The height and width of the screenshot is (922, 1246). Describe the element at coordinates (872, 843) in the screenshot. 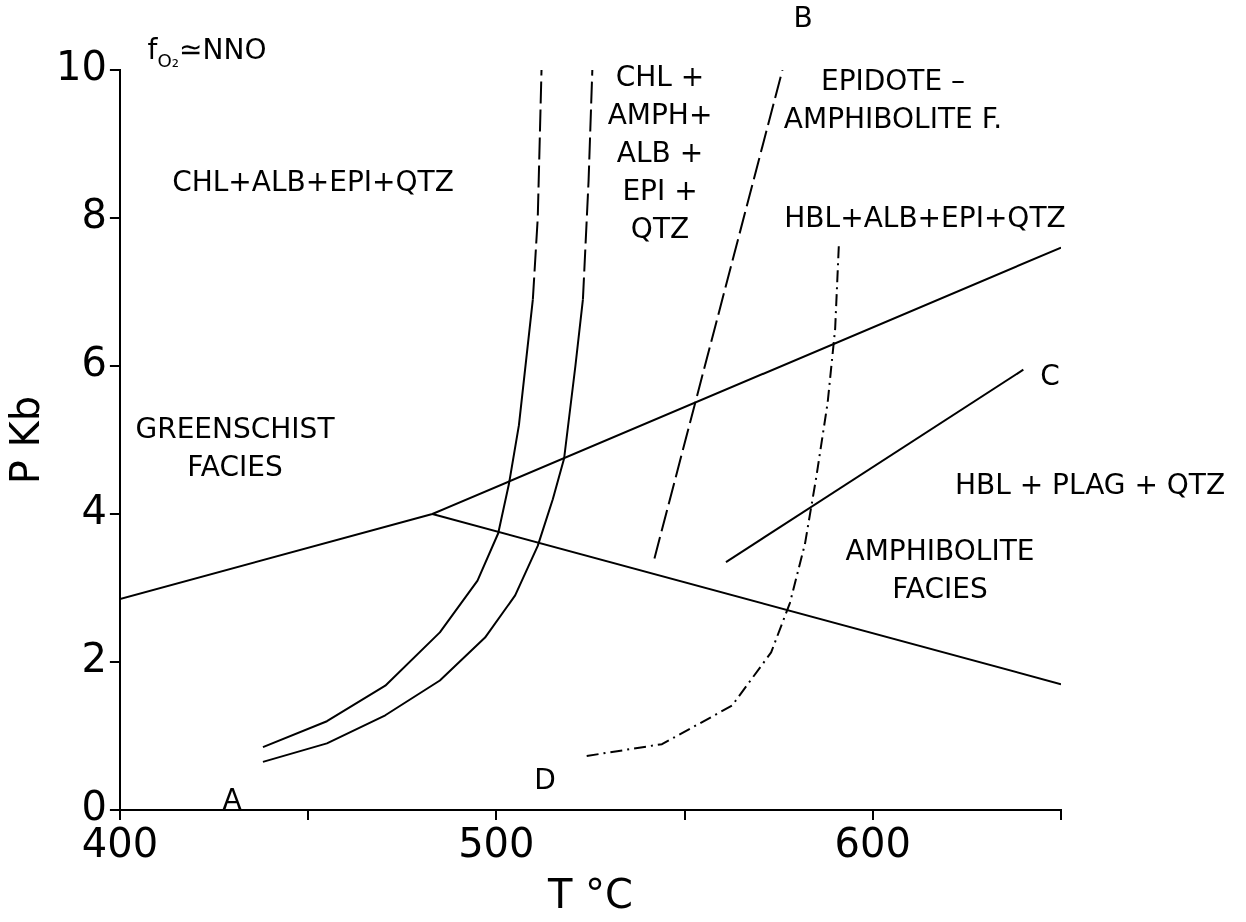

I see `x-tick-label: 600` at that location.